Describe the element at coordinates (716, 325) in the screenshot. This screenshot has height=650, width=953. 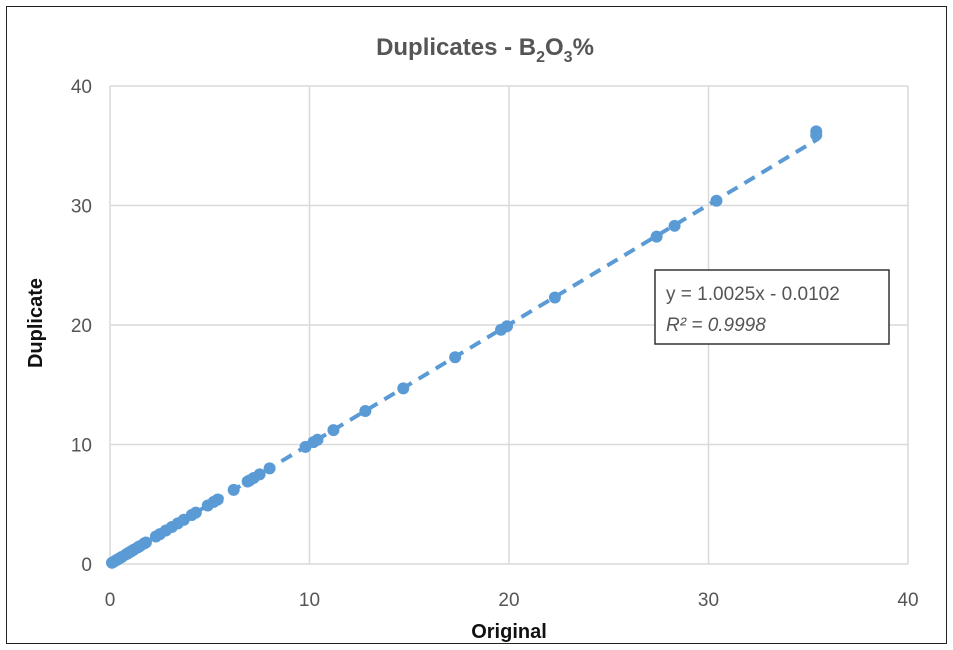
I see `r-squared-label: R² = 0.9998` at that location.